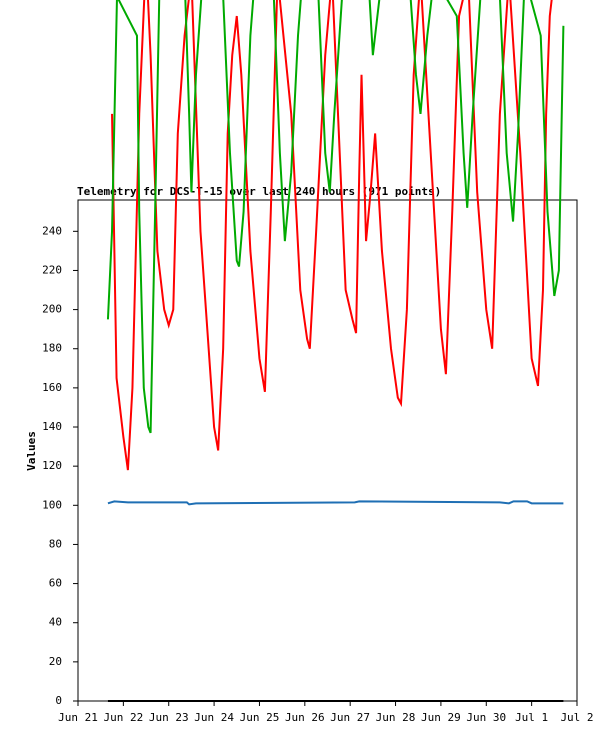 This screenshot has width=615, height=741. What do you see at coordinates (78, 717) in the screenshot?
I see `x-tick-label: Jun 21` at bounding box center [78, 717].